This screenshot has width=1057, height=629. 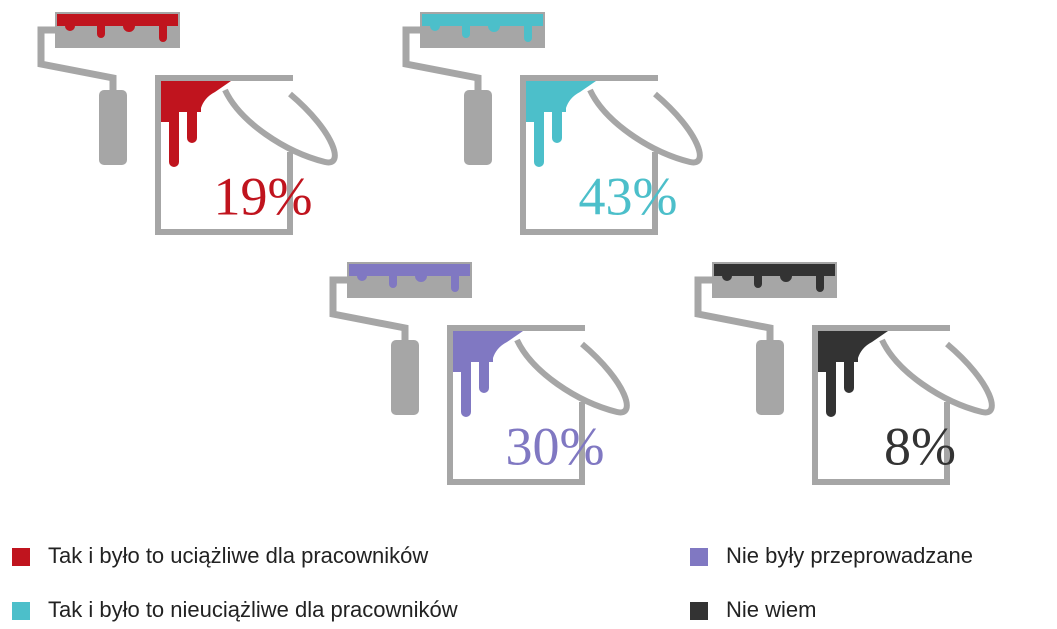 I want to click on value-label: 30%, so click(x=555, y=446).